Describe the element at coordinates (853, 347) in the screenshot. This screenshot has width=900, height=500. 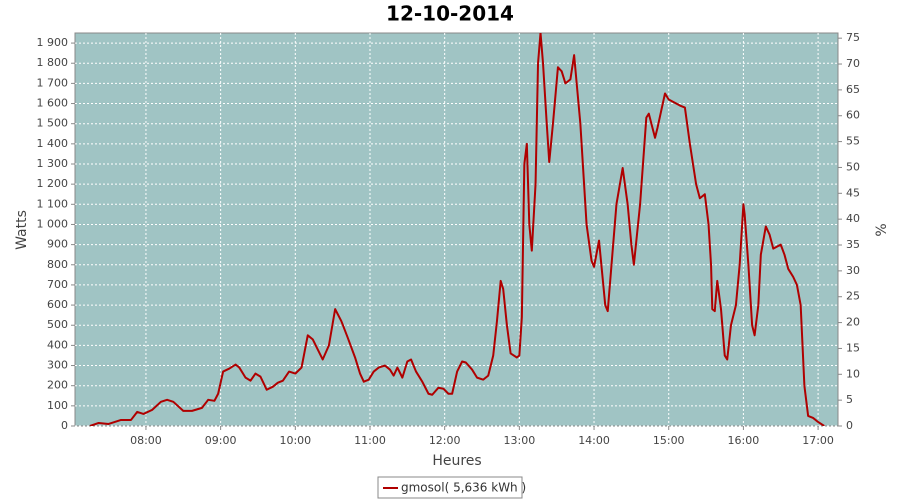
I see `y2-tick-label: 15` at that location.